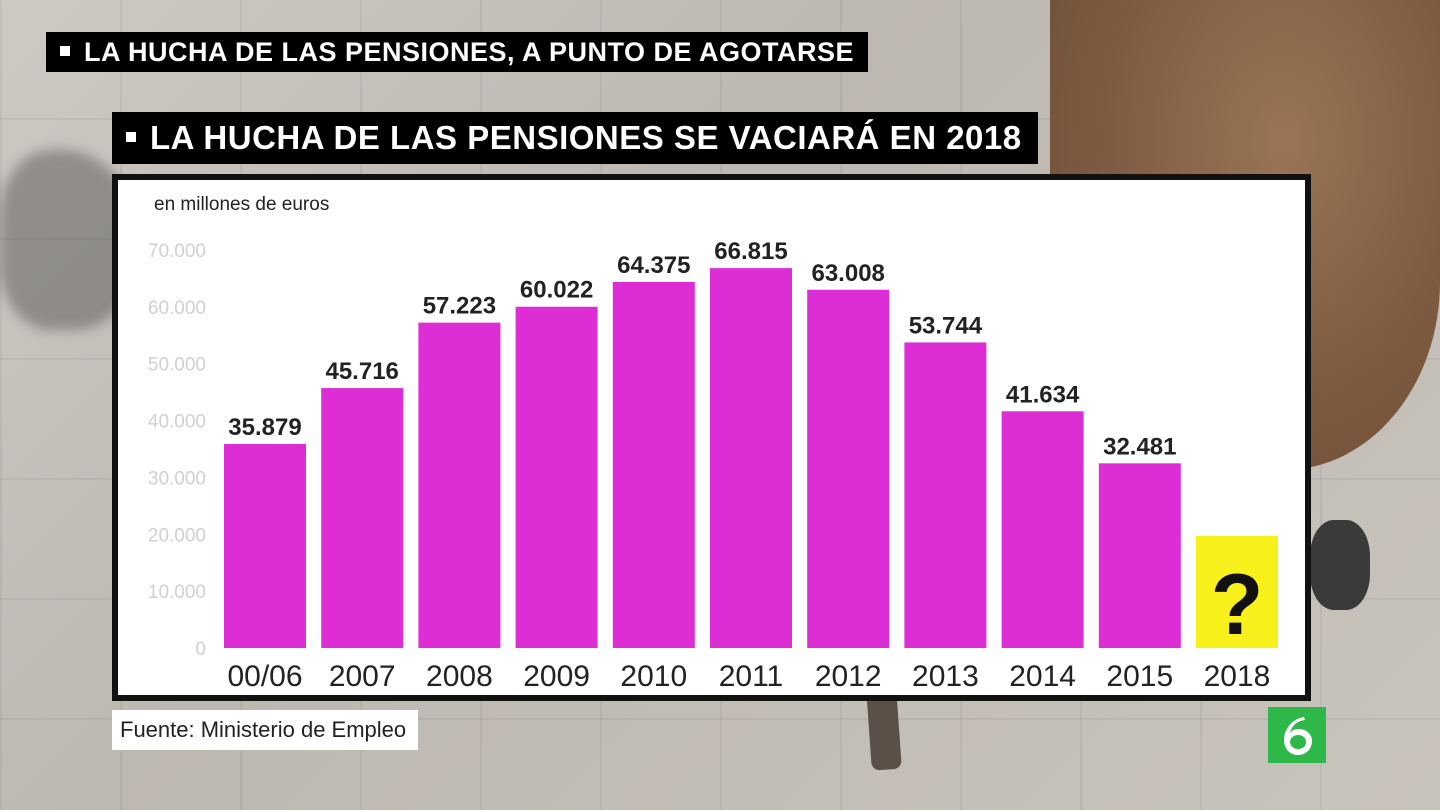  What do you see at coordinates (200, 649) in the screenshot?
I see `y-tick-label: 0` at bounding box center [200, 649].